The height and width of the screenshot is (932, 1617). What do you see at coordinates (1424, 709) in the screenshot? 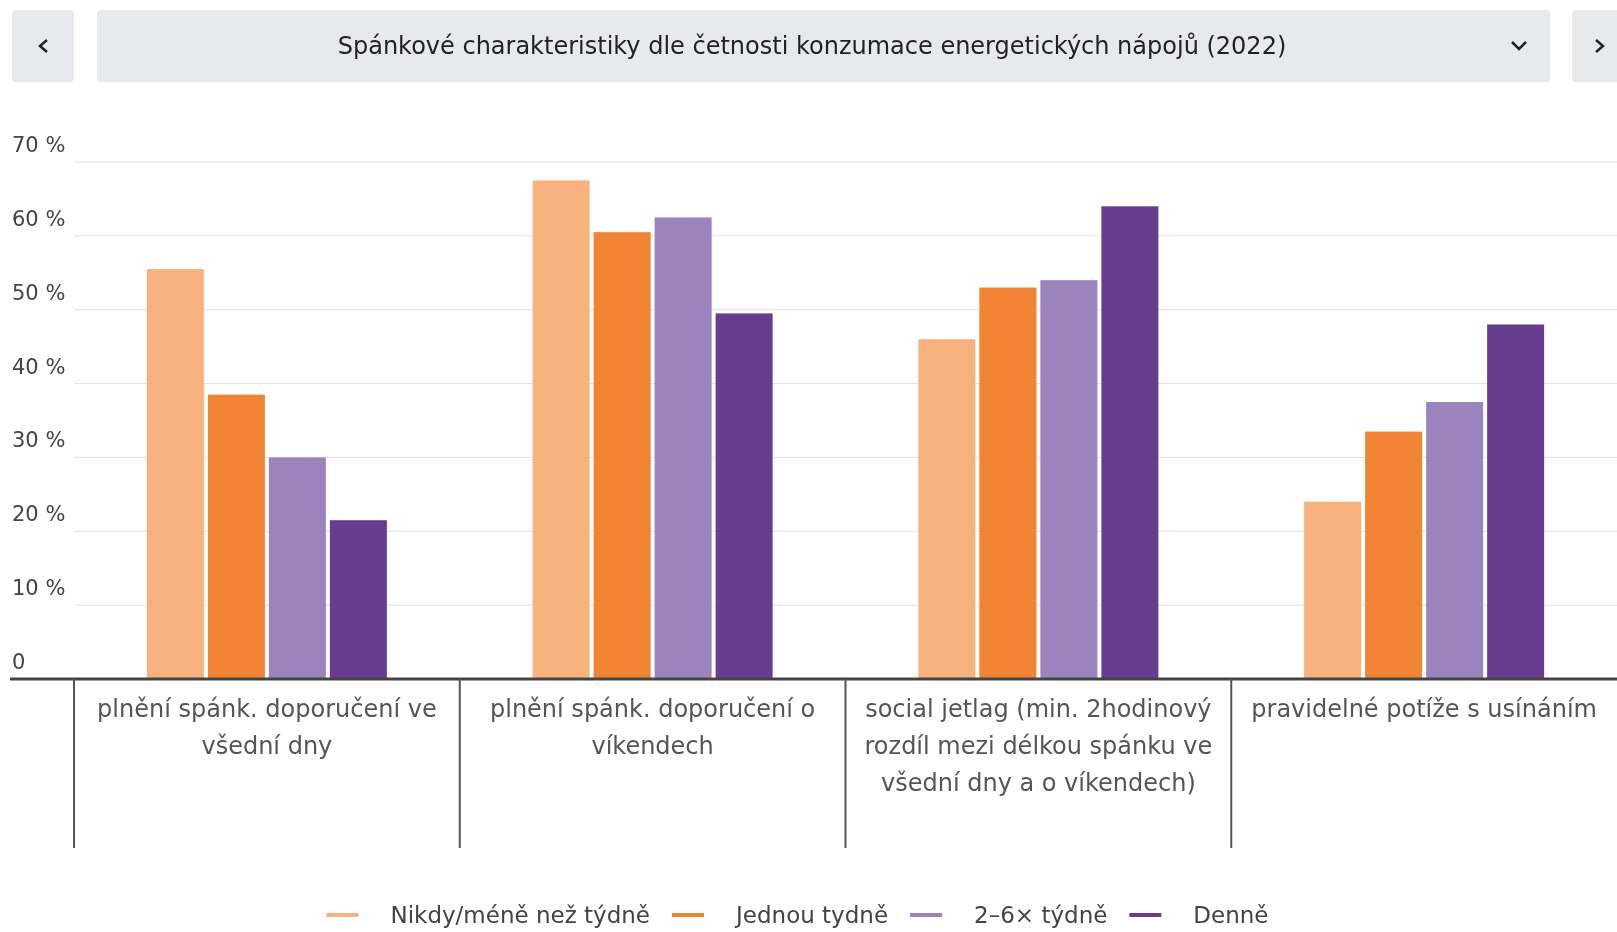
I see `x-tick-label: pravidelné potíže s usínáním` at bounding box center [1424, 709].